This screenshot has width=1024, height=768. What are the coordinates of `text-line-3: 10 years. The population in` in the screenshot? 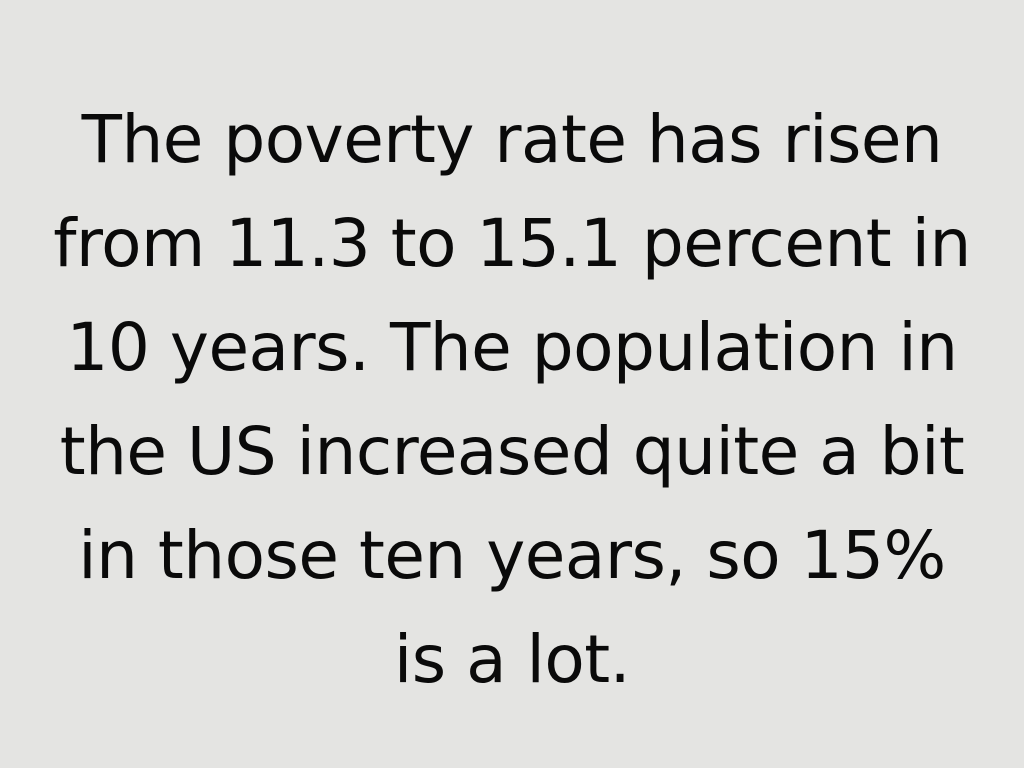 It's located at (512, 347).